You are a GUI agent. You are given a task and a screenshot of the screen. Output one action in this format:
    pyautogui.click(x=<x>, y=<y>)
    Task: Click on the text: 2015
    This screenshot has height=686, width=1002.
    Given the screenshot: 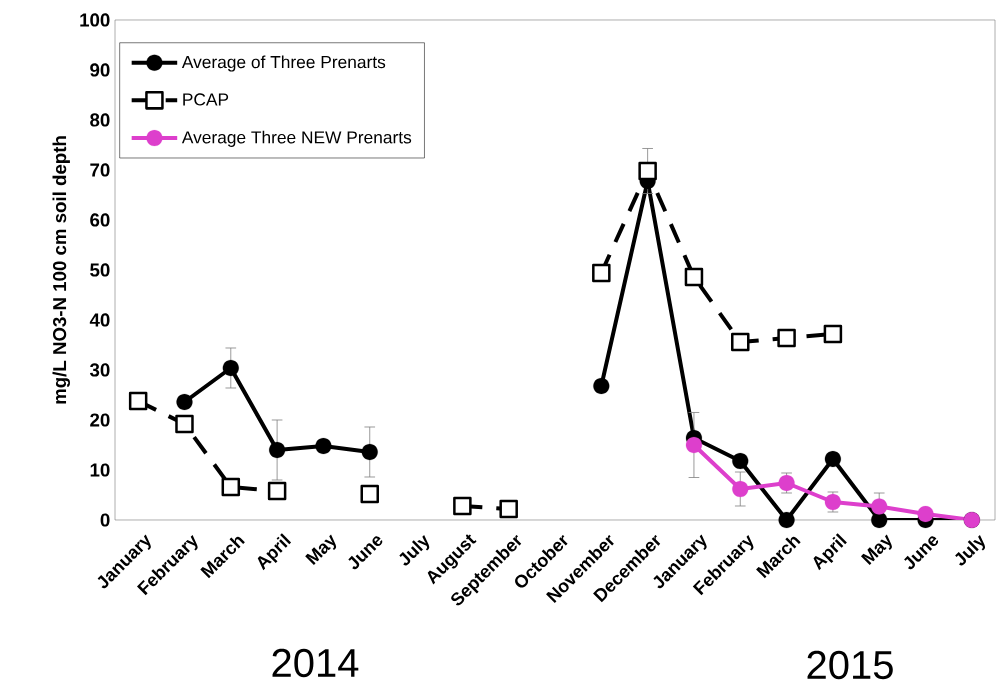 What is the action you would take?
    pyautogui.click(x=850, y=665)
    